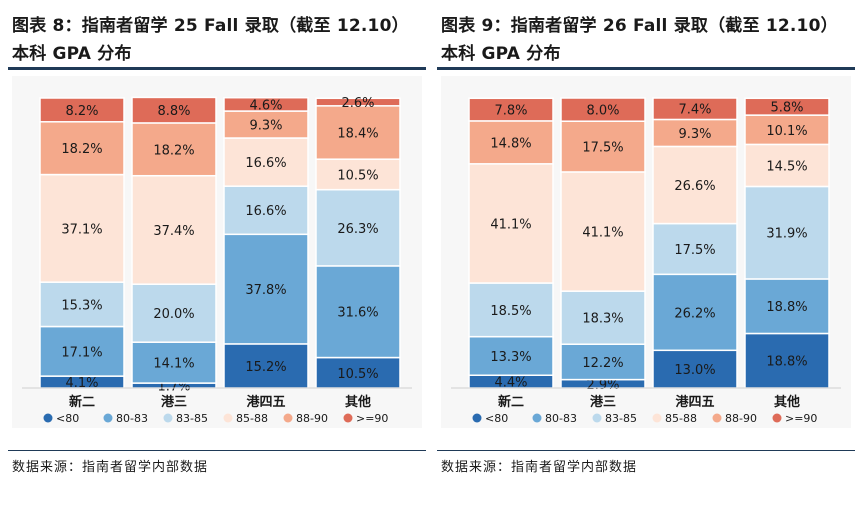 The width and height of the screenshot is (865, 508). I want to click on chart-title-line-1: 图表 8：指南者留学 25 Fall 录取（截至 12.10）, so click(210, 26).